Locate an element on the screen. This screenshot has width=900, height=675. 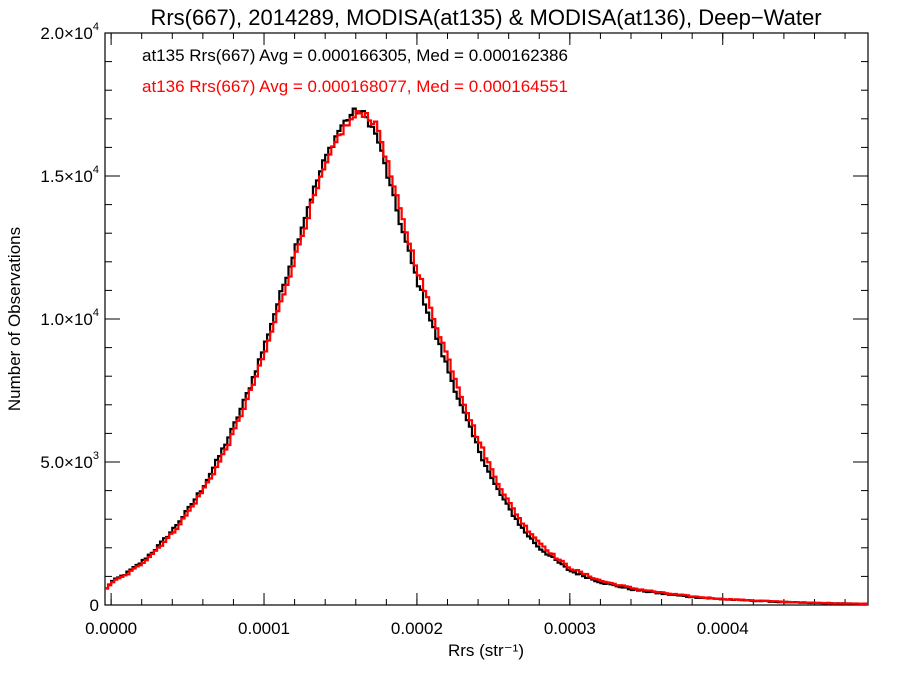
x-tick-label: 0.0000 is located at coordinates (111, 628).